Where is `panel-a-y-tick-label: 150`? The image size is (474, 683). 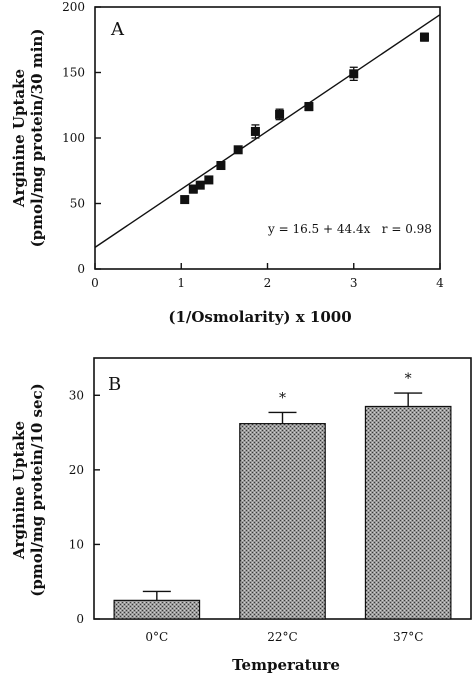
panel-a-y-tick-label: 150 is located at coordinates (73, 73).